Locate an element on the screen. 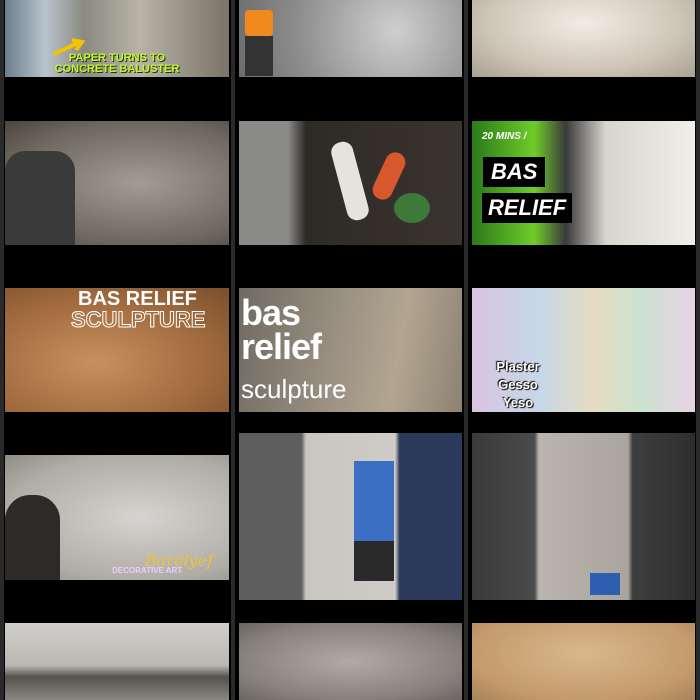  title: SCULPTURE is located at coordinates (138, 320).